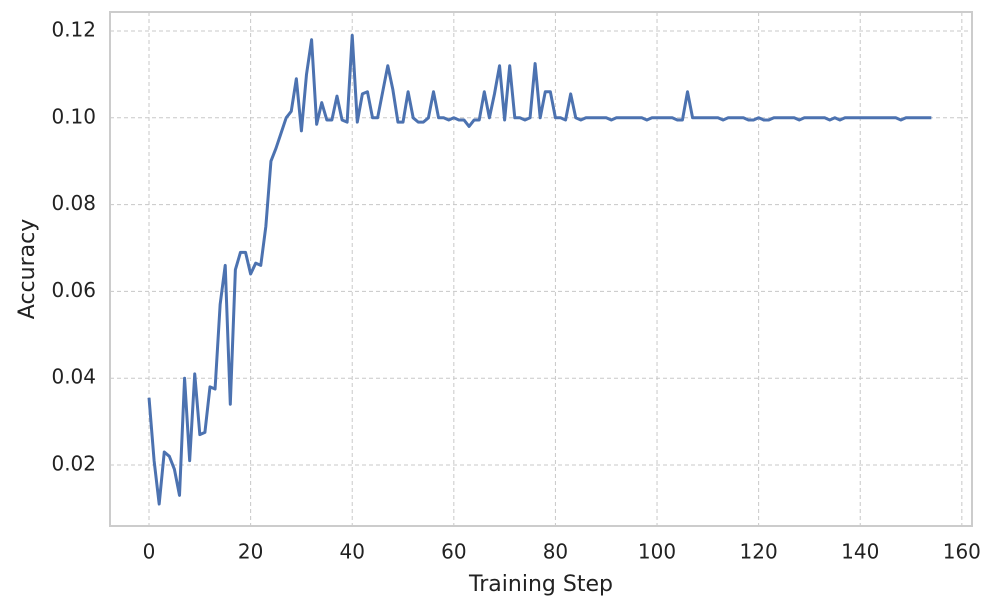 This screenshot has height=612, width=997. I want to click on x-axis-label: Training Step, so click(540, 584).